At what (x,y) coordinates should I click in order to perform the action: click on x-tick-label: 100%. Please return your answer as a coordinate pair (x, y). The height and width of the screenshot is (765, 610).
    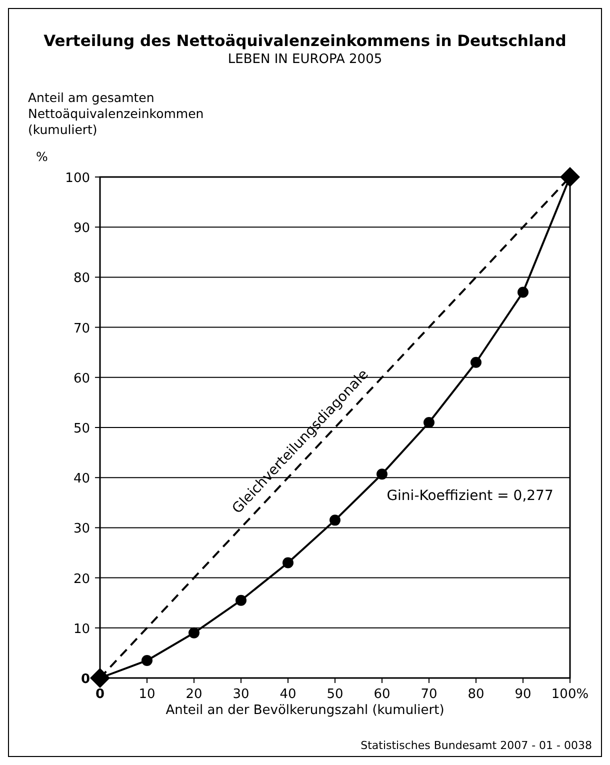
    Looking at the image, I should click on (570, 694).